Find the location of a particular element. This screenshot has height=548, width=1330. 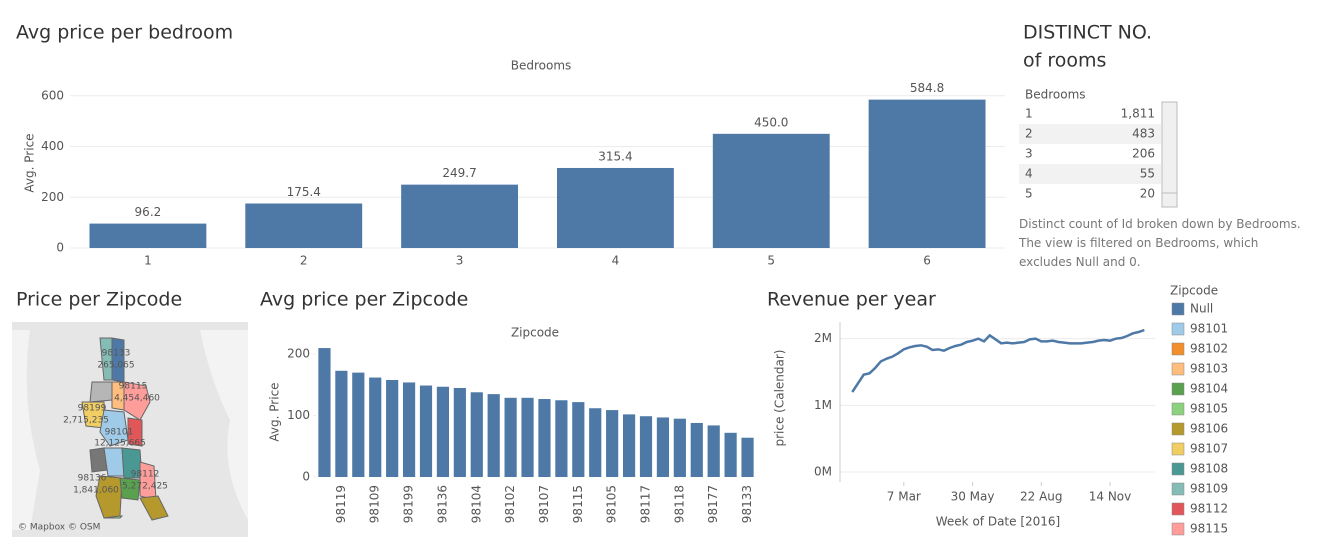

legend-label: 98107 is located at coordinates (1209, 449).